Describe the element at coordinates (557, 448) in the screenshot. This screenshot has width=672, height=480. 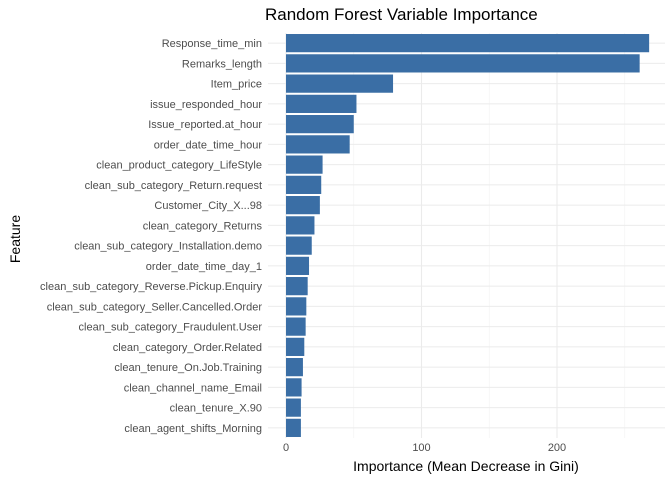
I see `x-tick-label: 200` at that location.